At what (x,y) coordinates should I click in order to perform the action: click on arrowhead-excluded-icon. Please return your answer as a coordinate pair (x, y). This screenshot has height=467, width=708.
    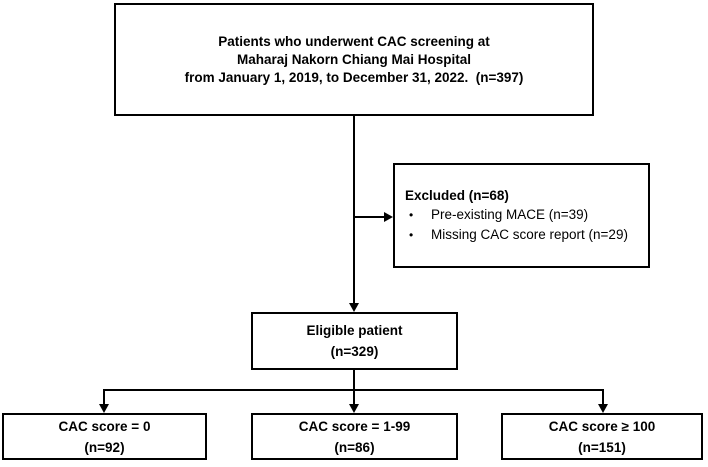
    Looking at the image, I should click on (388, 217).